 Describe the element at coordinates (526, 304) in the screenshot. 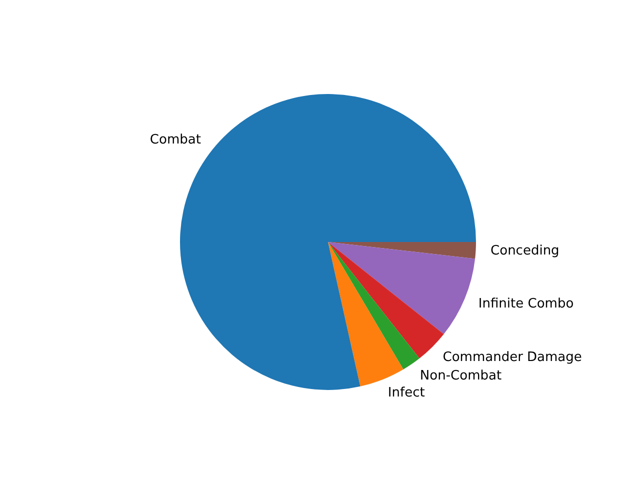

I see `slice-label: Infinite Combo` at that location.